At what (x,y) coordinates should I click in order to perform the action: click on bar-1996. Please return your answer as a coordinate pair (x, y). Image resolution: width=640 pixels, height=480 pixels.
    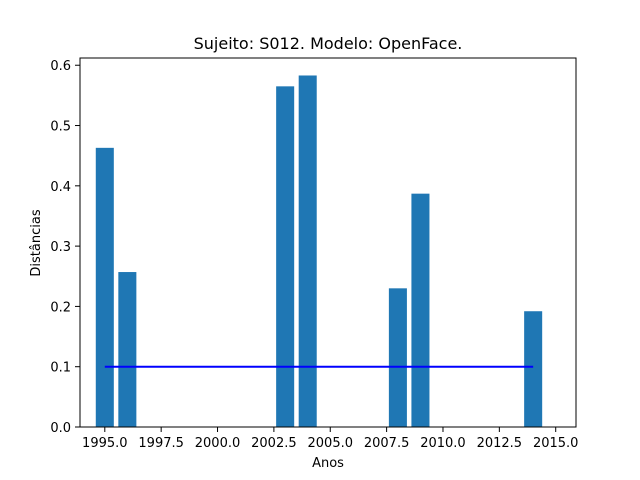
    Looking at the image, I should click on (127, 349).